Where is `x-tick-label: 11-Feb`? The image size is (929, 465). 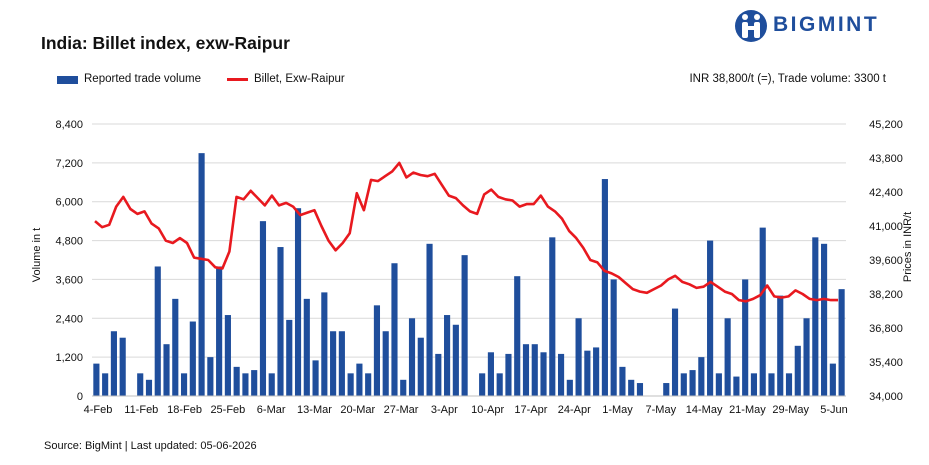 x-tick-label: 11-Feb is located at coordinates (141, 410).